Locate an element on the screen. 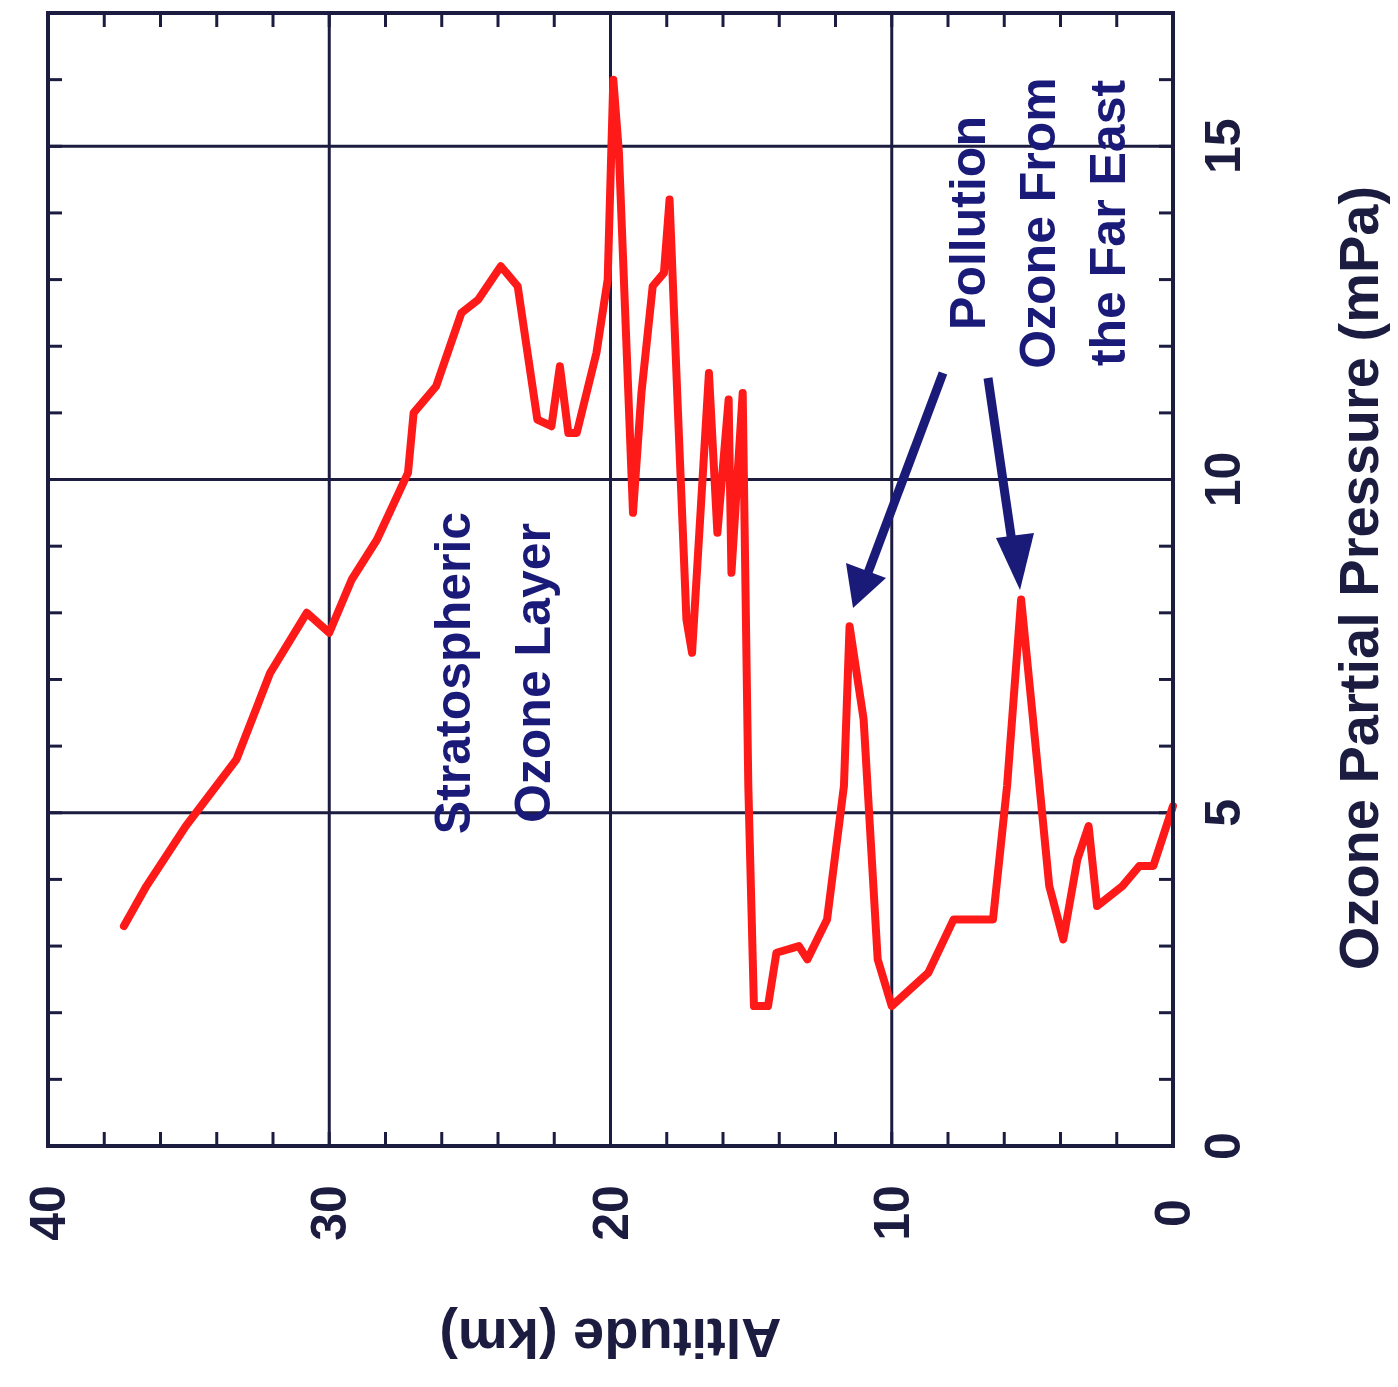 Image resolution: width=1398 pixels, height=1387 pixels. y-tick-label: 0 is located at coordinates (1223, 1146).